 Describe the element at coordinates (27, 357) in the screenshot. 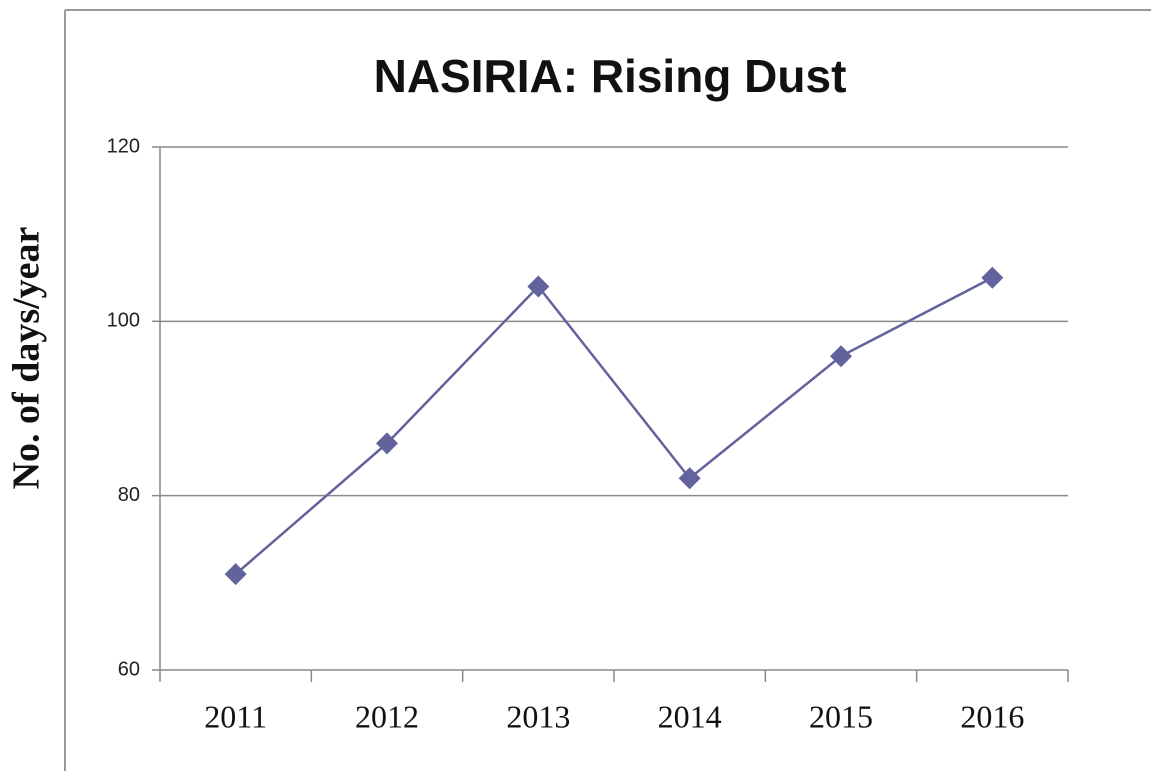

I see `y-axis-label: No. of days/year` at that location.